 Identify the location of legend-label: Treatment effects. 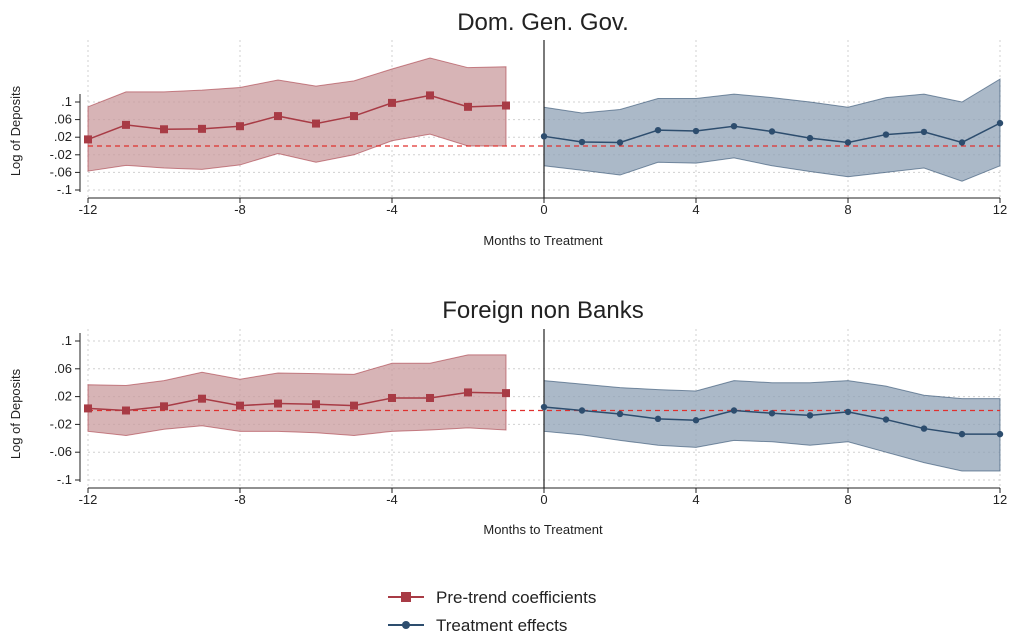
(501, 625).